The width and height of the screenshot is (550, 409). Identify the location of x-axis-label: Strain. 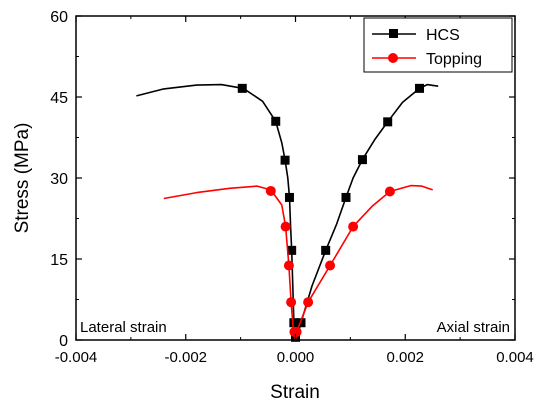
(295, 392).